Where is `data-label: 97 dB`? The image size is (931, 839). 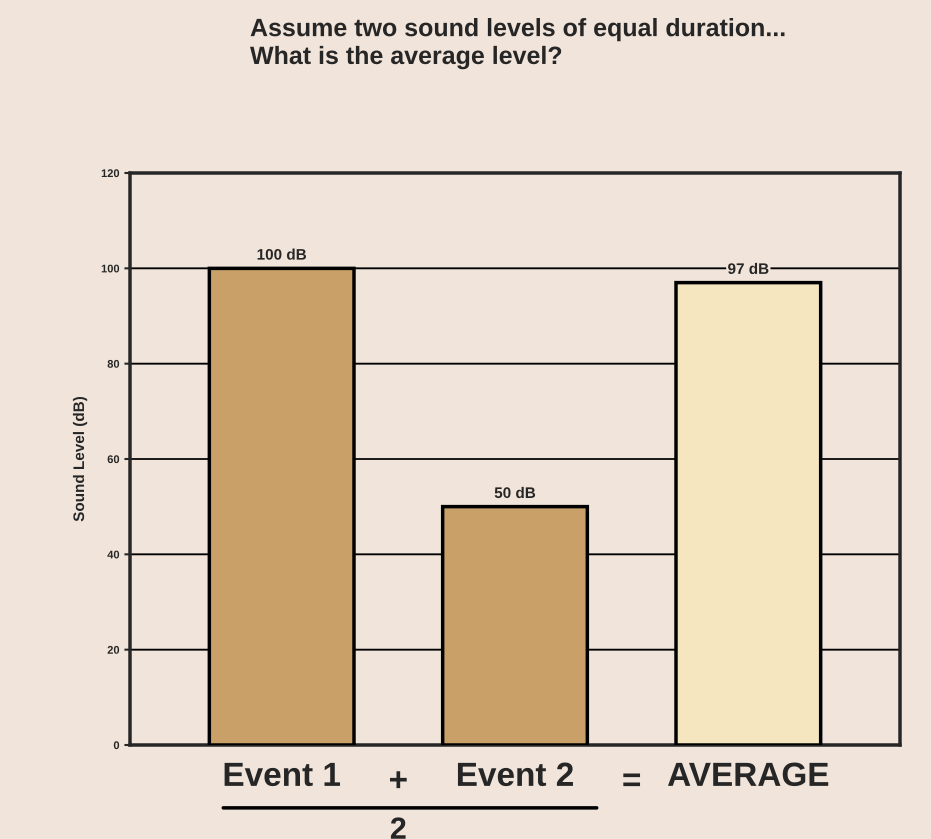
data-label: 97 dB is located at coordinates (748, 268).